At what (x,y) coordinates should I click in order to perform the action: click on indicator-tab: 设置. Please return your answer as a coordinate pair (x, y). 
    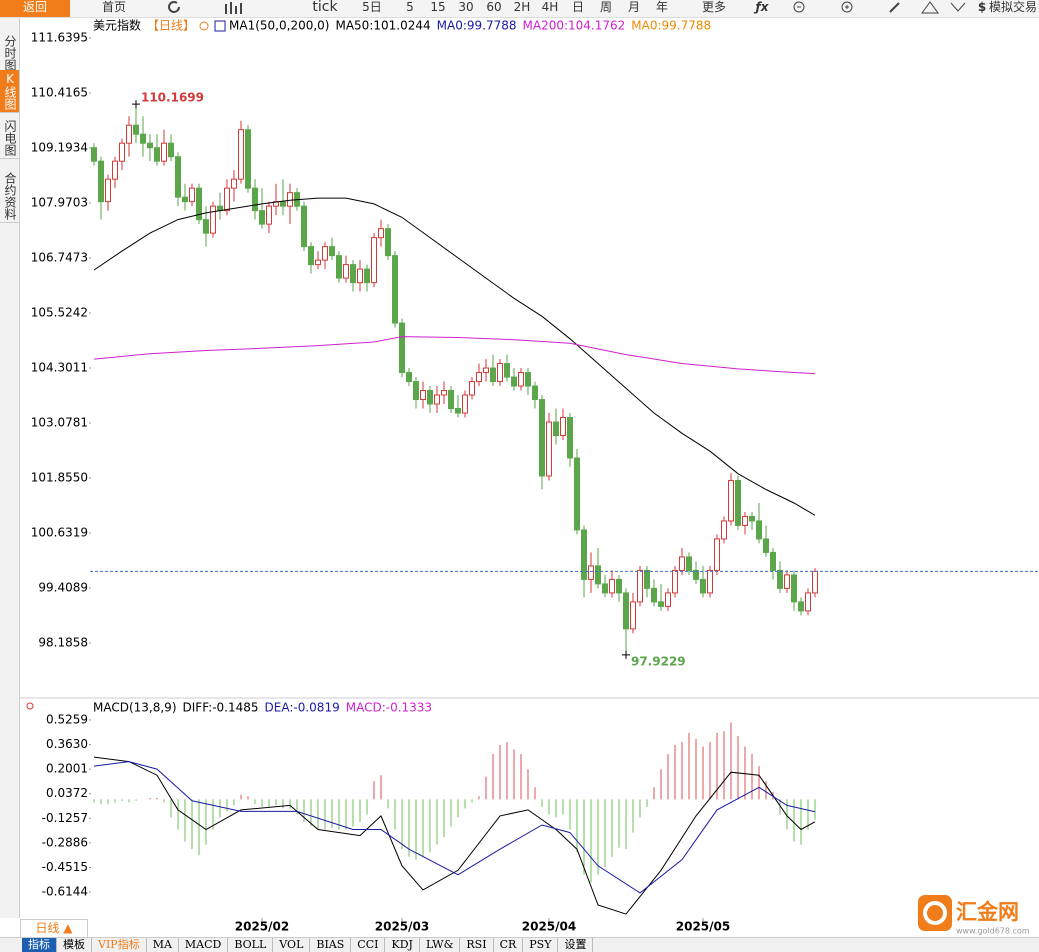
    Looking at the image, I should click on (576, 945).